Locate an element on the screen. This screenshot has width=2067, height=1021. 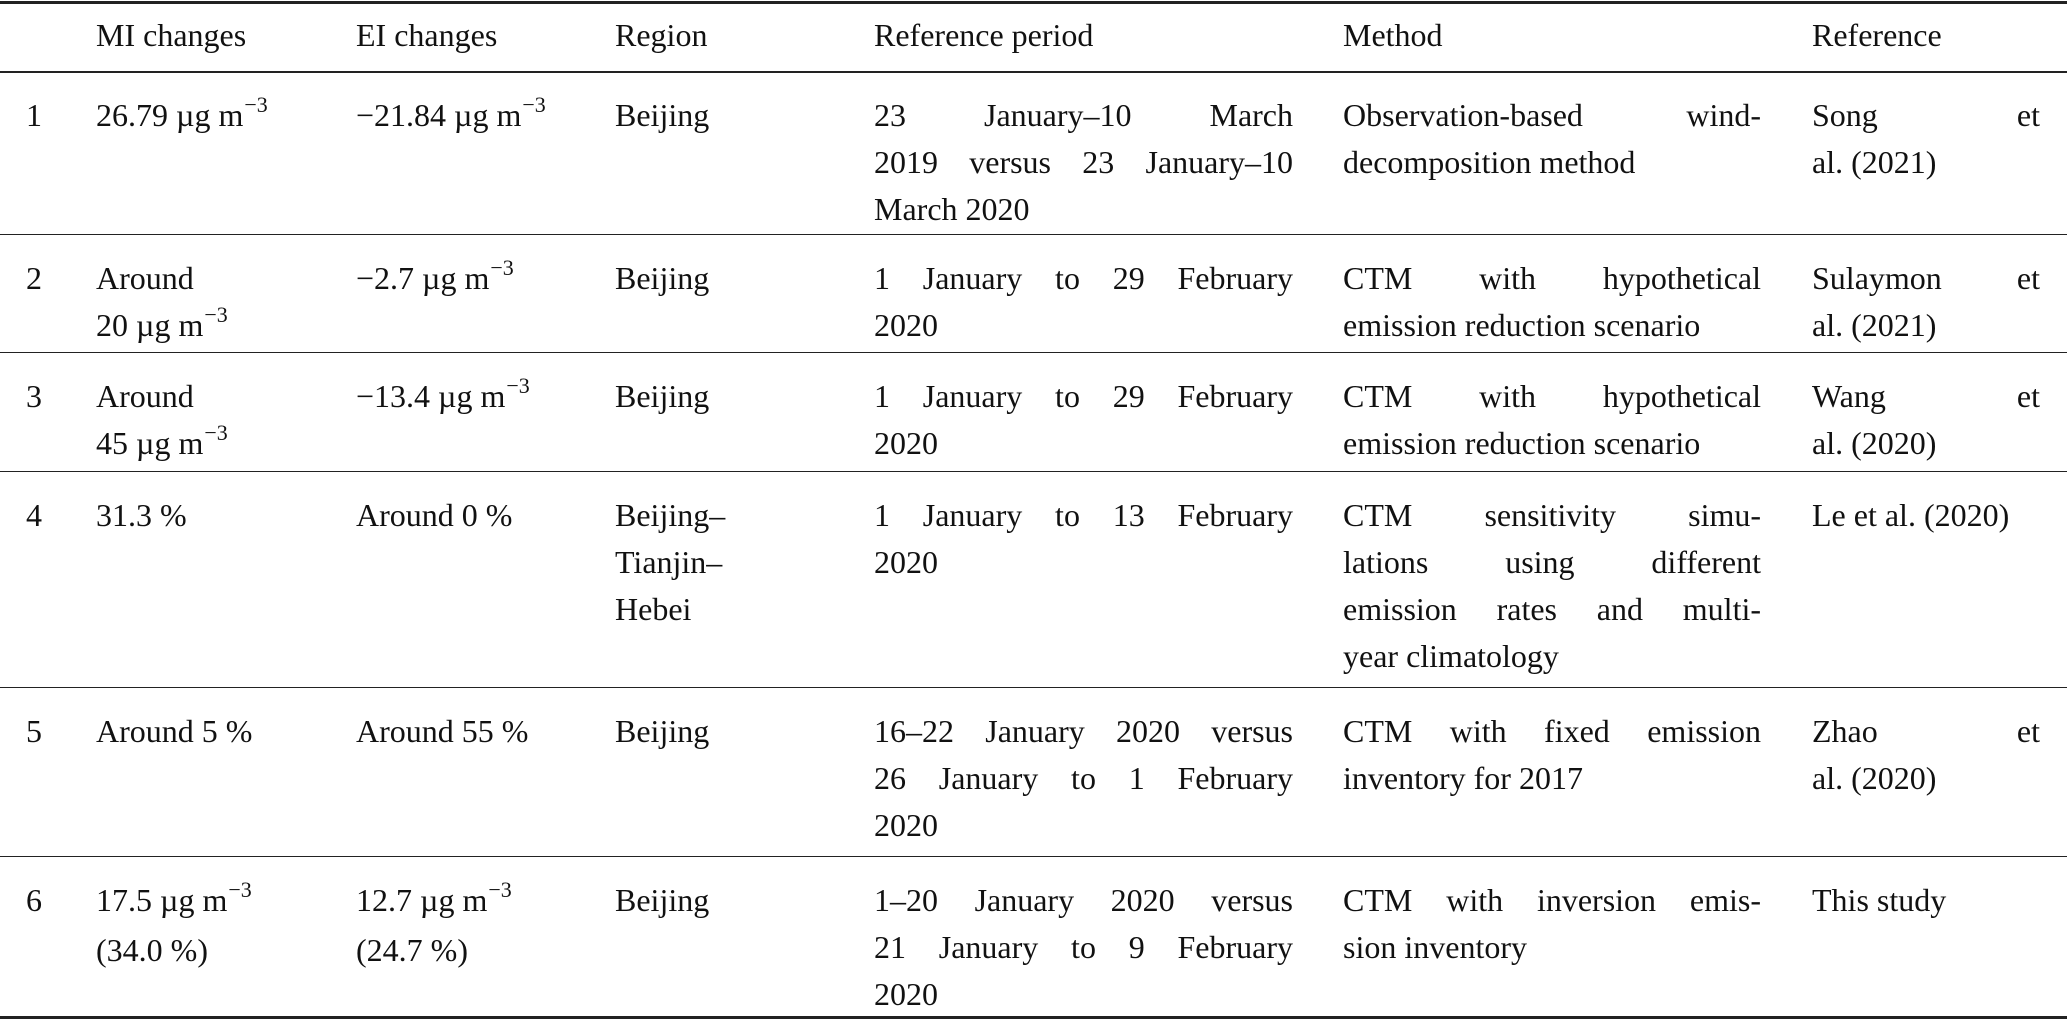
cell-line: 21 January to 9 February is located at coordinates (1083, 947).